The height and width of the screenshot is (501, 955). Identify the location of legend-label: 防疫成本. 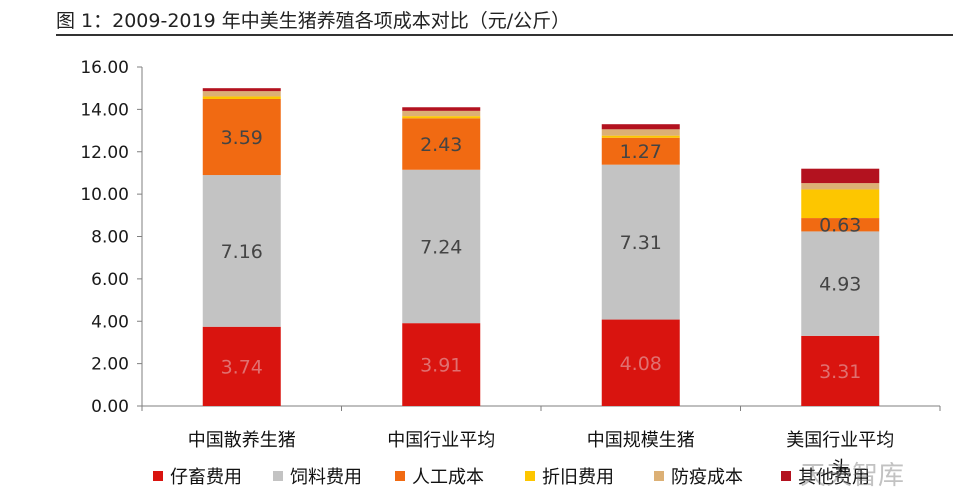
(707, 477).